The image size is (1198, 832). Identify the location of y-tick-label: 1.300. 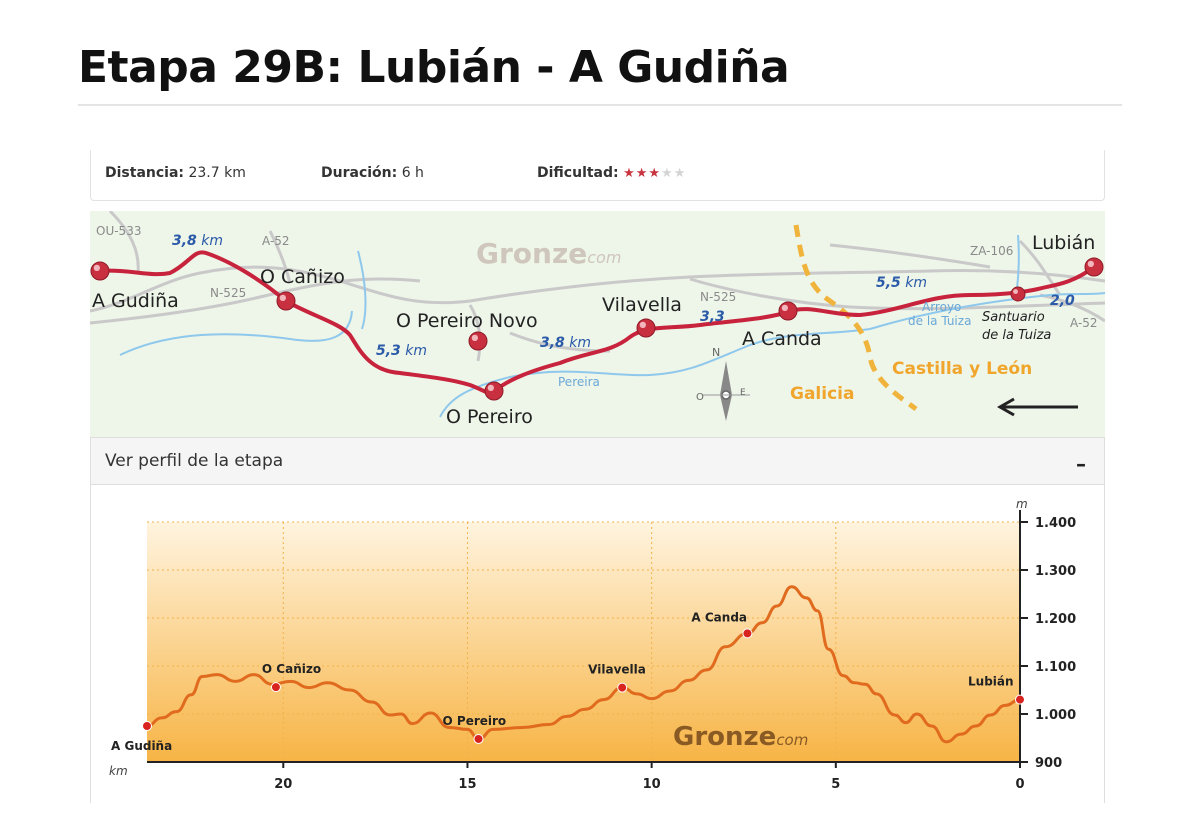
(1055, 571).